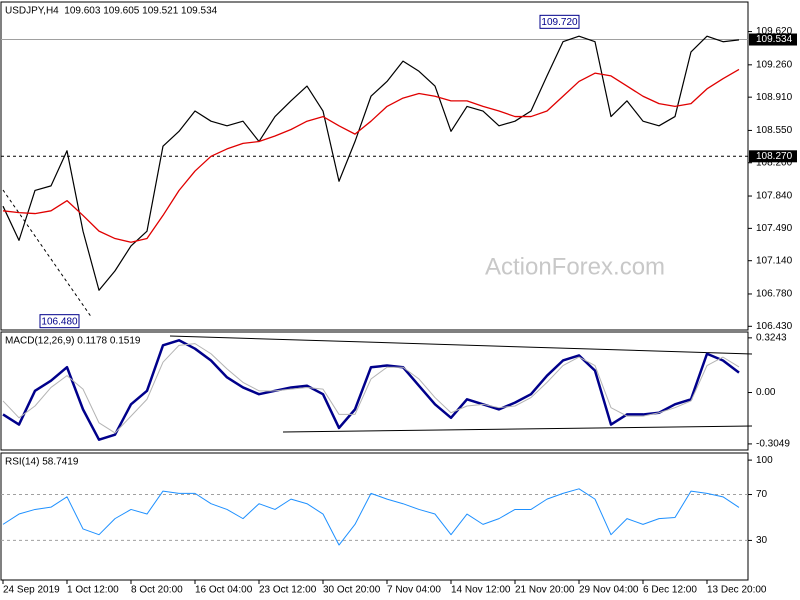 The image size is (800, 600). I want to click on x-tick-label: 21 Nov 20:00, so click(545, 590).